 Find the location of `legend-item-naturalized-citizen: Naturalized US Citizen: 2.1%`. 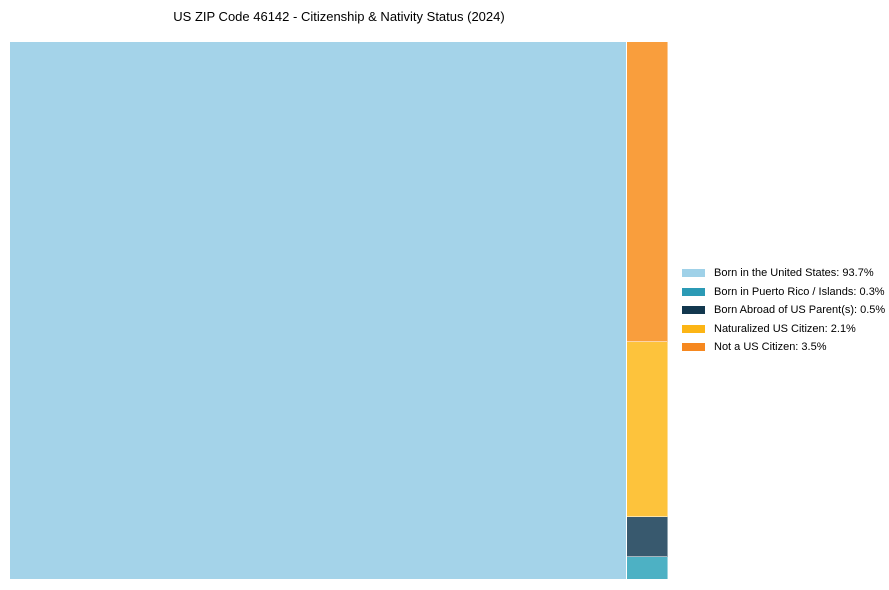

legend-item-naturalized-citizen: Naturalized US Citizen: 2.1% is located at coordinates (783, 329).